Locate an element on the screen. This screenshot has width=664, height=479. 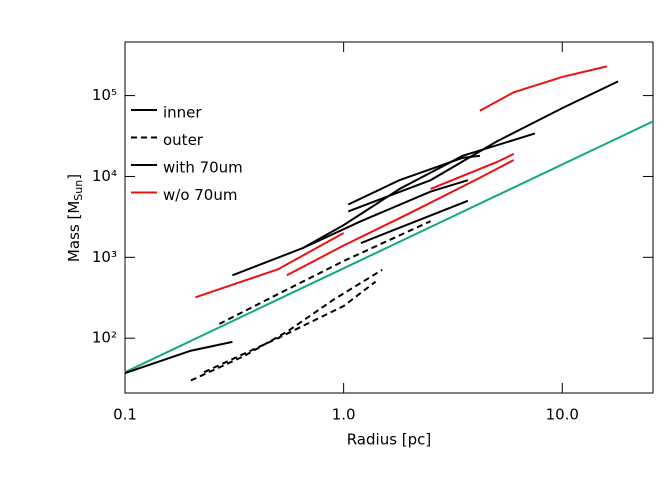
x-tick-label: 10.0 is located at coordinates (562, 415).